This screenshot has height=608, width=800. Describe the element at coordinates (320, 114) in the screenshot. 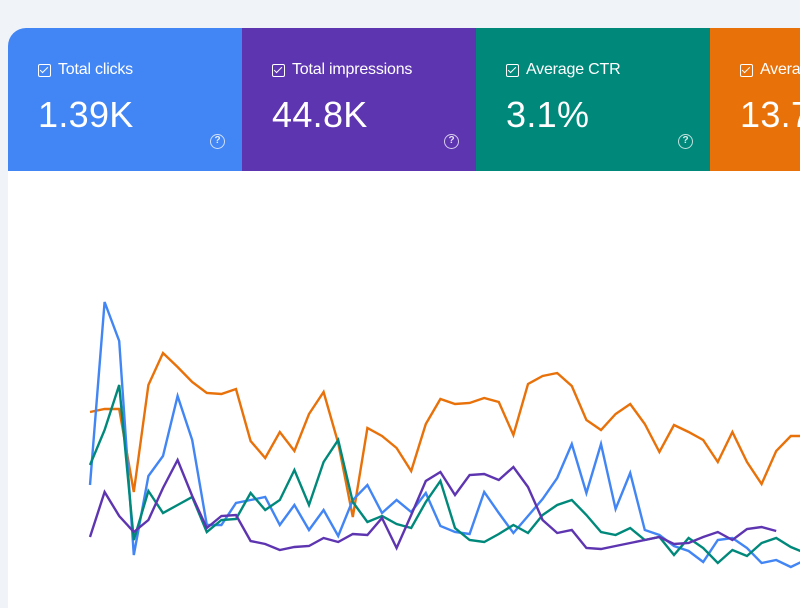

I see `metric-value: 44.8K` at that location.